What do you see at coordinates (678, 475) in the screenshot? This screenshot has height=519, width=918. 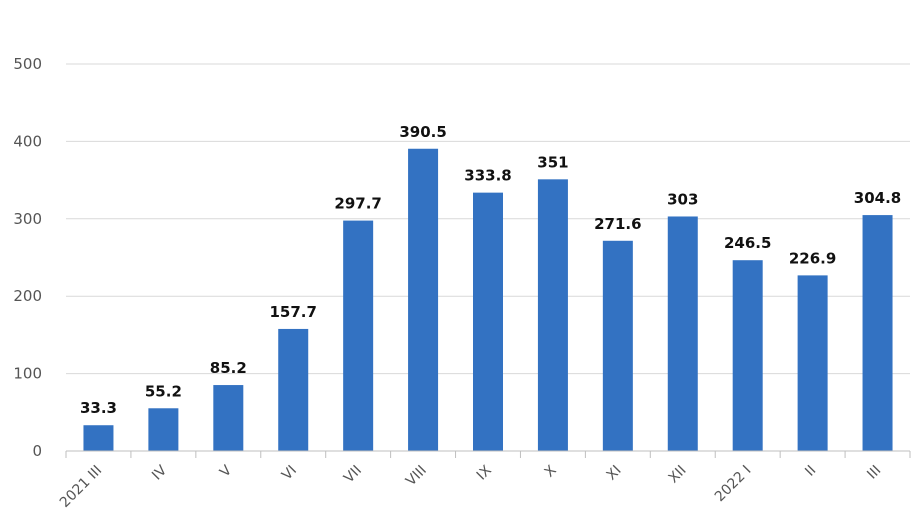 I see `x-tick-label: XII` at bounding box center [678, 475].